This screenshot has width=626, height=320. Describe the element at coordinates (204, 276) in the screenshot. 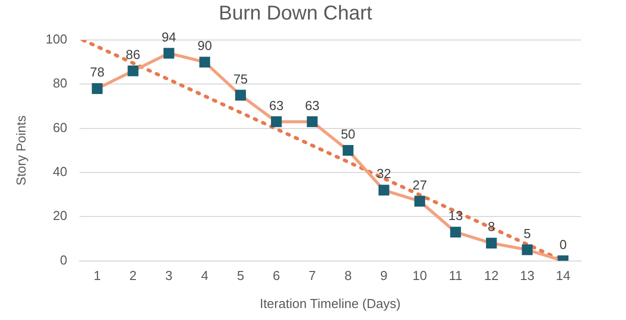

I see `x-tick-label: 4` at that location.